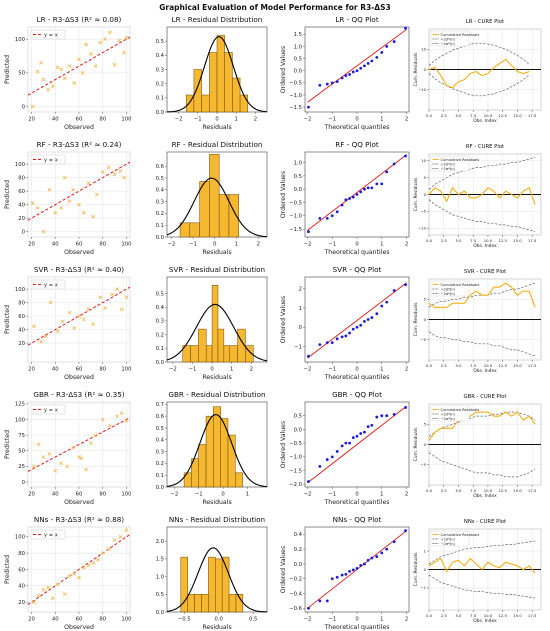 The height and width of the screenshot is (631, 550). I want to click on rf-cure-title: RF - CURE Plot, so click(485, 147).